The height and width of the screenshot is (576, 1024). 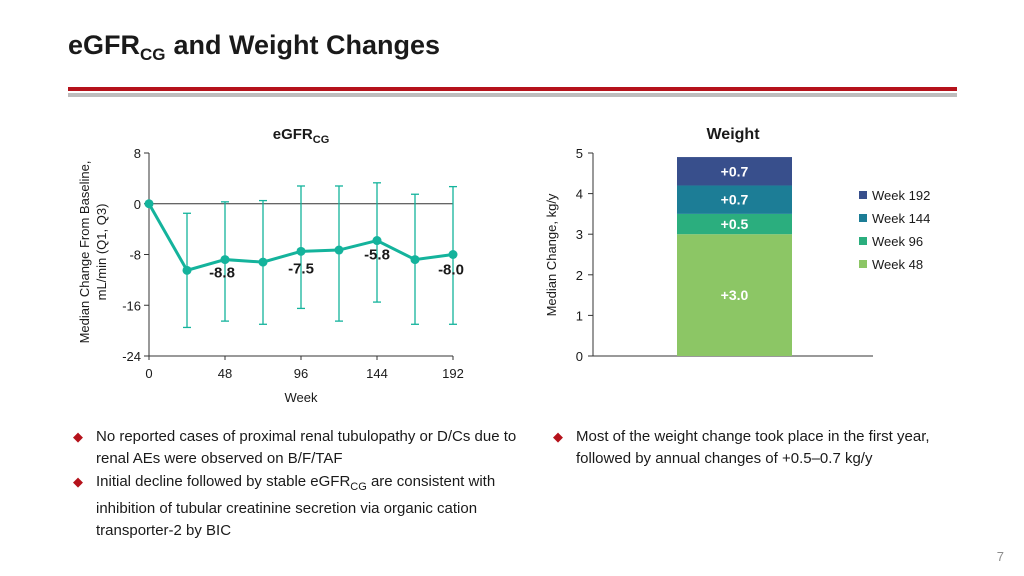 What do you see at coordinates (579, 194) in the screenshot?
I see `weight-y-tick-label: 4` at bounding box center [579, 194].